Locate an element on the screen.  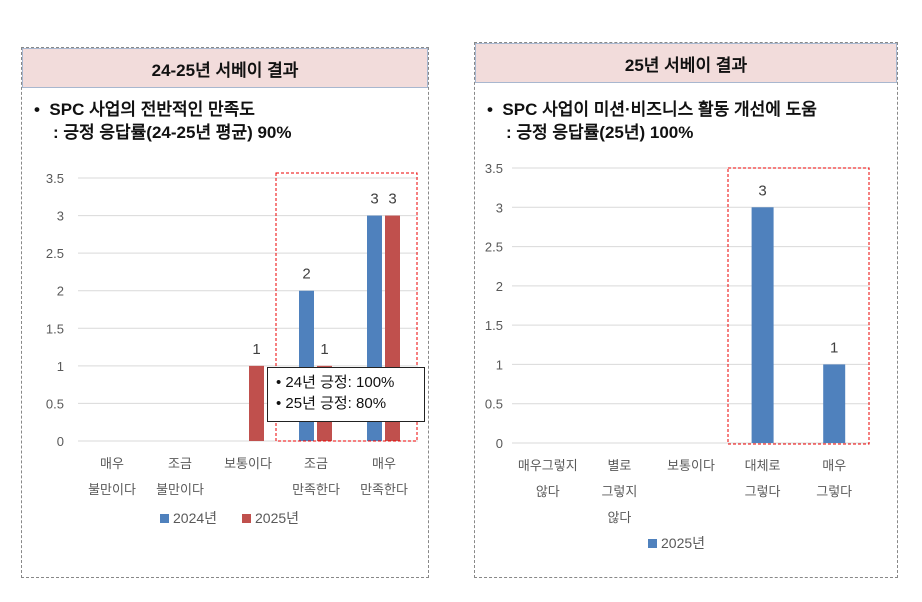
panel-title: 24-25년 서베이 결과 is located at coordinates (225, 68).